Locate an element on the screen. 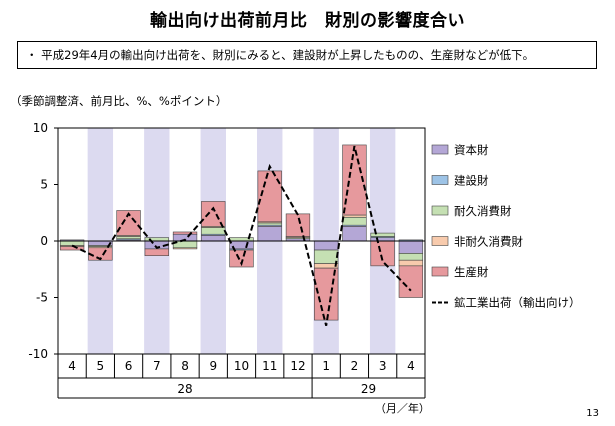  legend-label: 鉱工業出荷（輸出向け） is located at coordinates (517, 303).